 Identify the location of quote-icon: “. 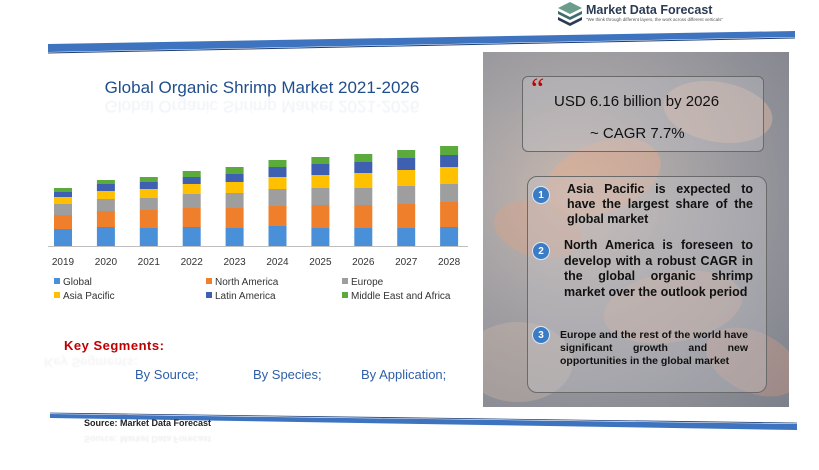
(536, 88).